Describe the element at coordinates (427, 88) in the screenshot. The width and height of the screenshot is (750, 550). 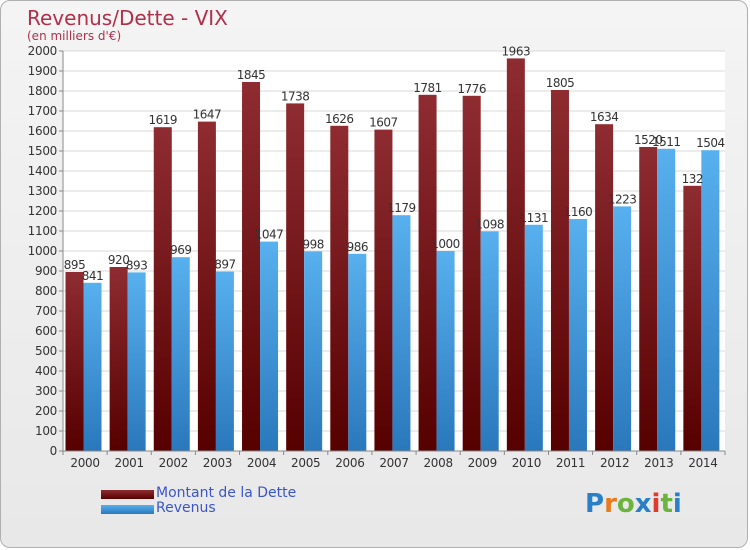
I see `data-label-debt: 1781` at that location.